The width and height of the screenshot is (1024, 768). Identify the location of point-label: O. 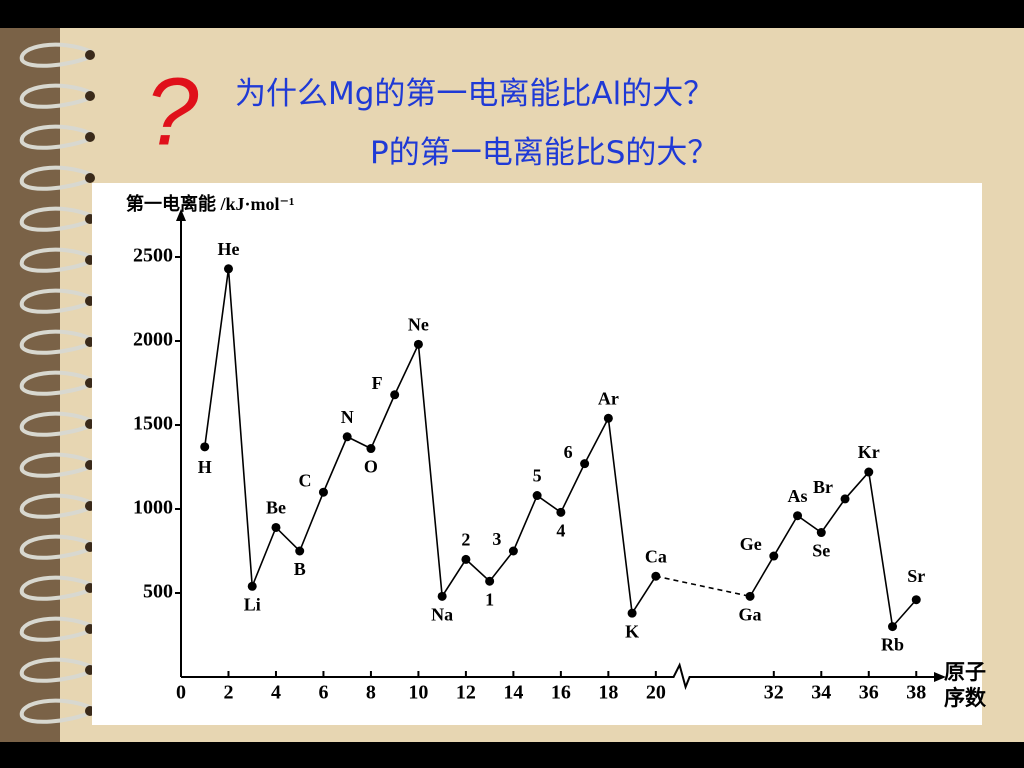
(371, 467).